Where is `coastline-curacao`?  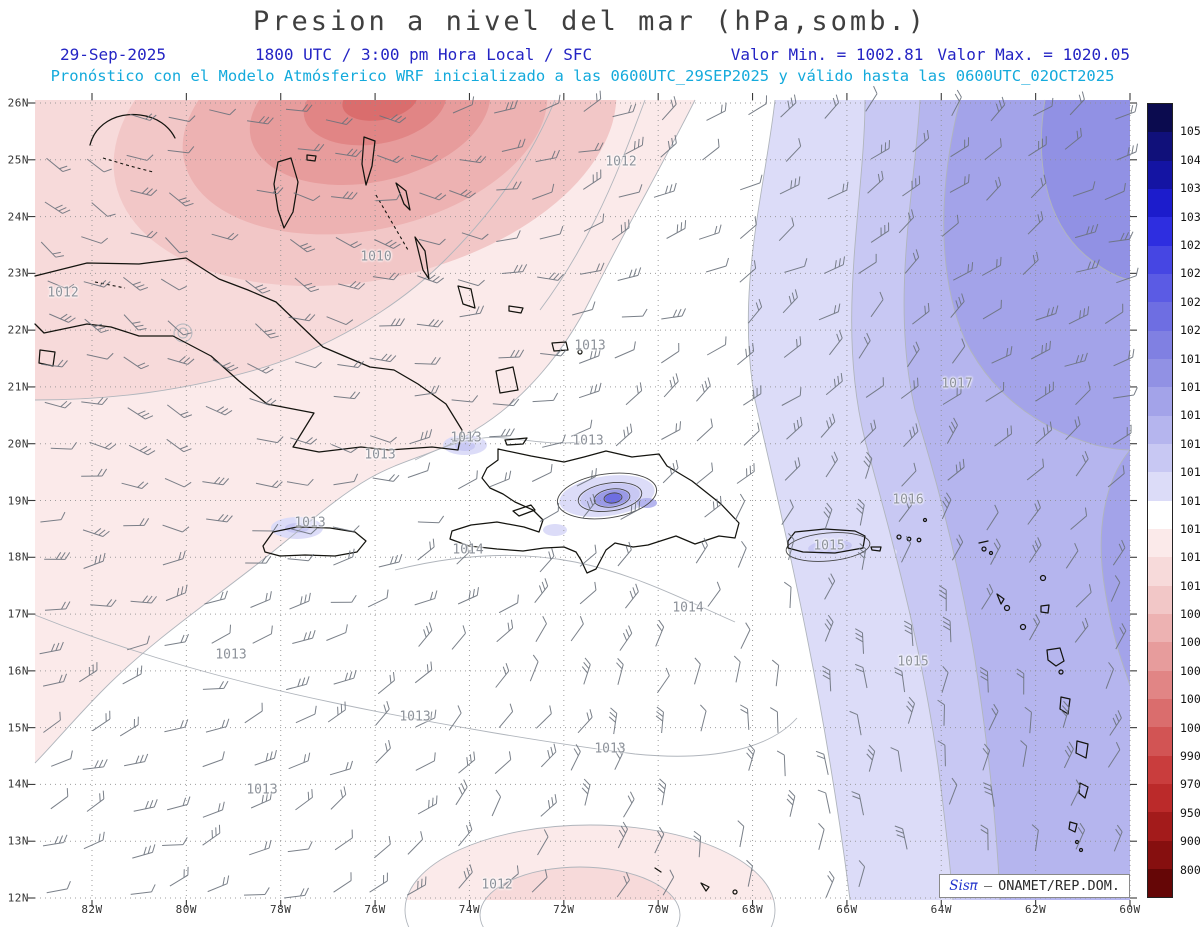
coastline-curacao is located at coordinates (705, 887).